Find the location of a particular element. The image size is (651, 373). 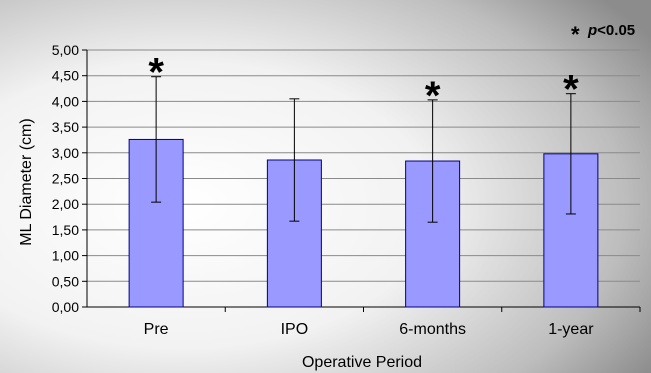

significance-stars: * * * is located at coordinates (363, 84).